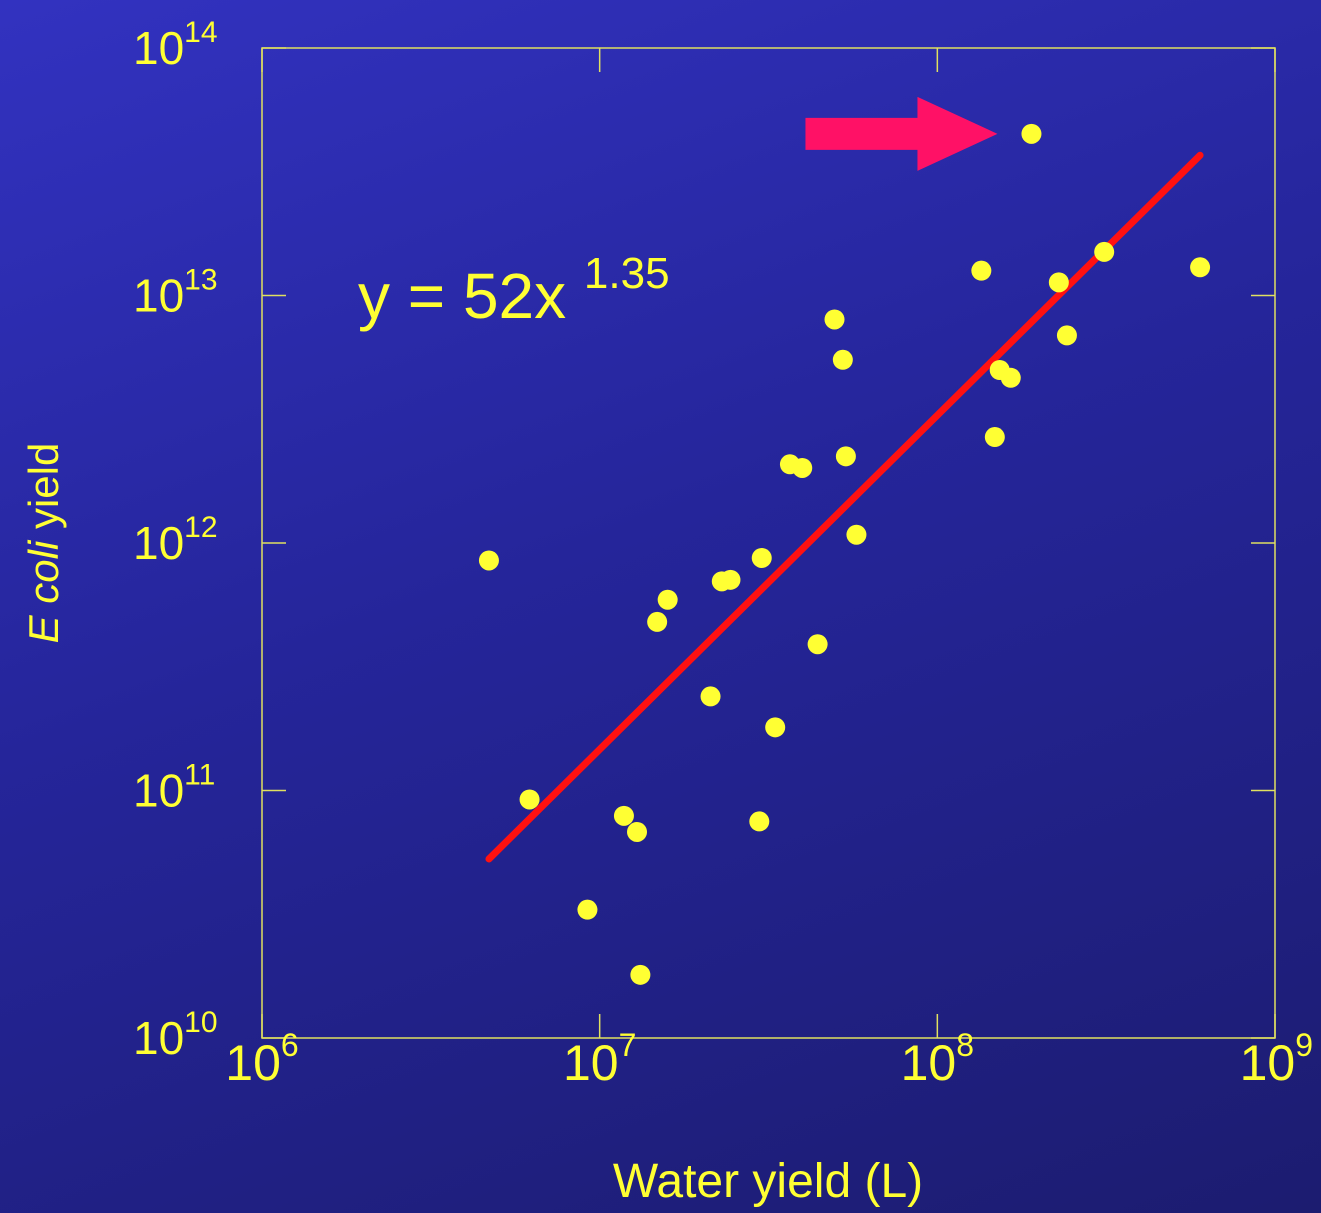 Image resolution: width=1321 pixels, height=1213 pixels. I want to click on x-tick-label-exponent: 7, so click(628, 1045).